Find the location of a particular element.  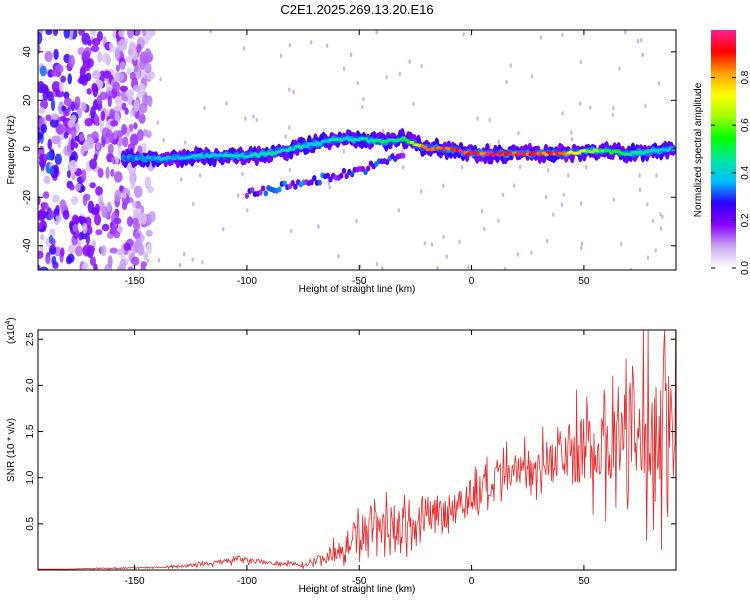

y-tick-label: 2.5 is located at coordinates (30, 339).